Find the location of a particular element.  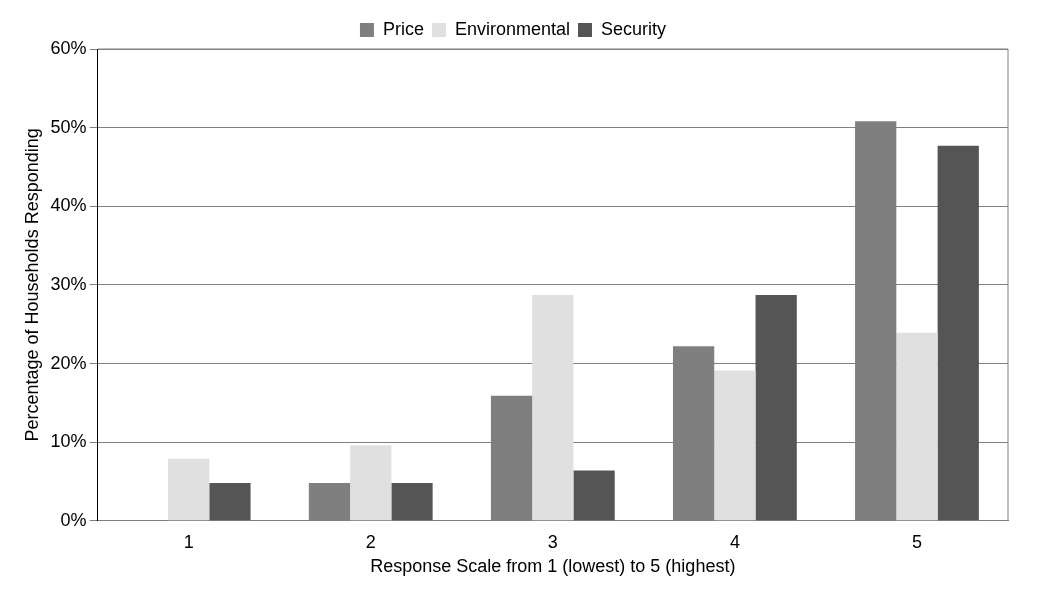

y-tick-label: 50% is located at coordinates (68, 126).